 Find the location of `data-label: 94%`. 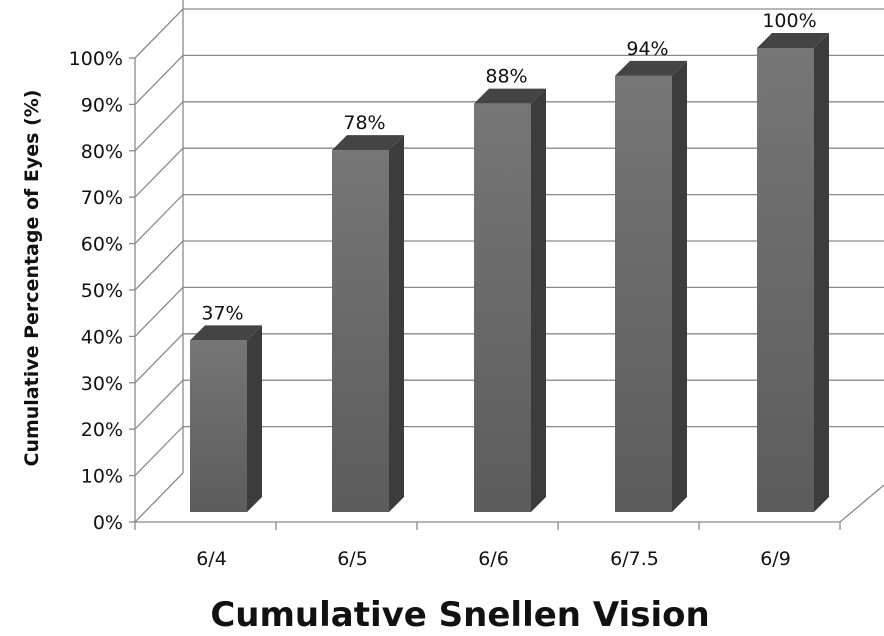

data-label: 94% is located at coordinates (647, 49).